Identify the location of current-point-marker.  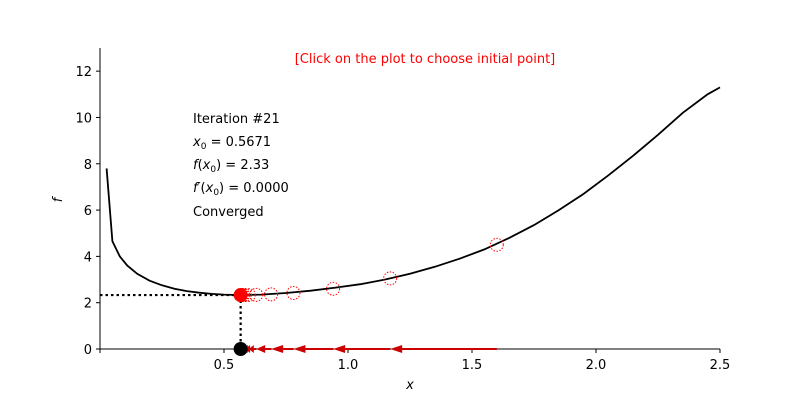
(240, 295).